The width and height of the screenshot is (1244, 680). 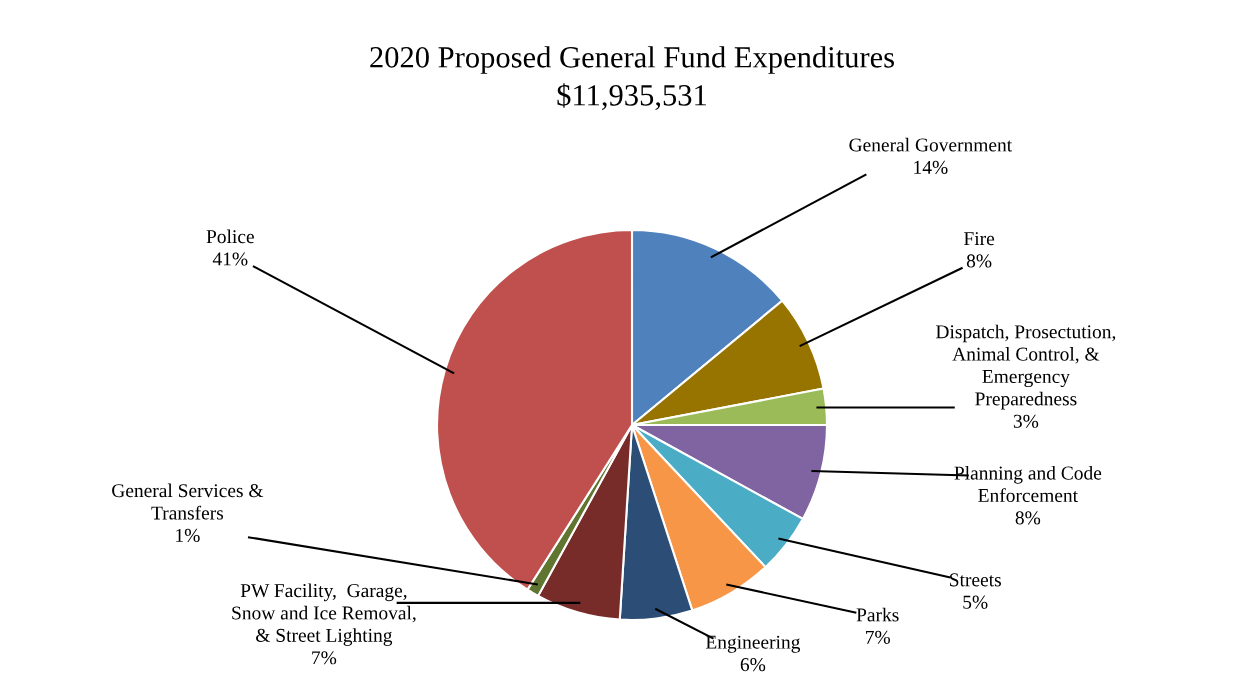 I want to click on slice-label: General Government, so click(x=931, y=144).